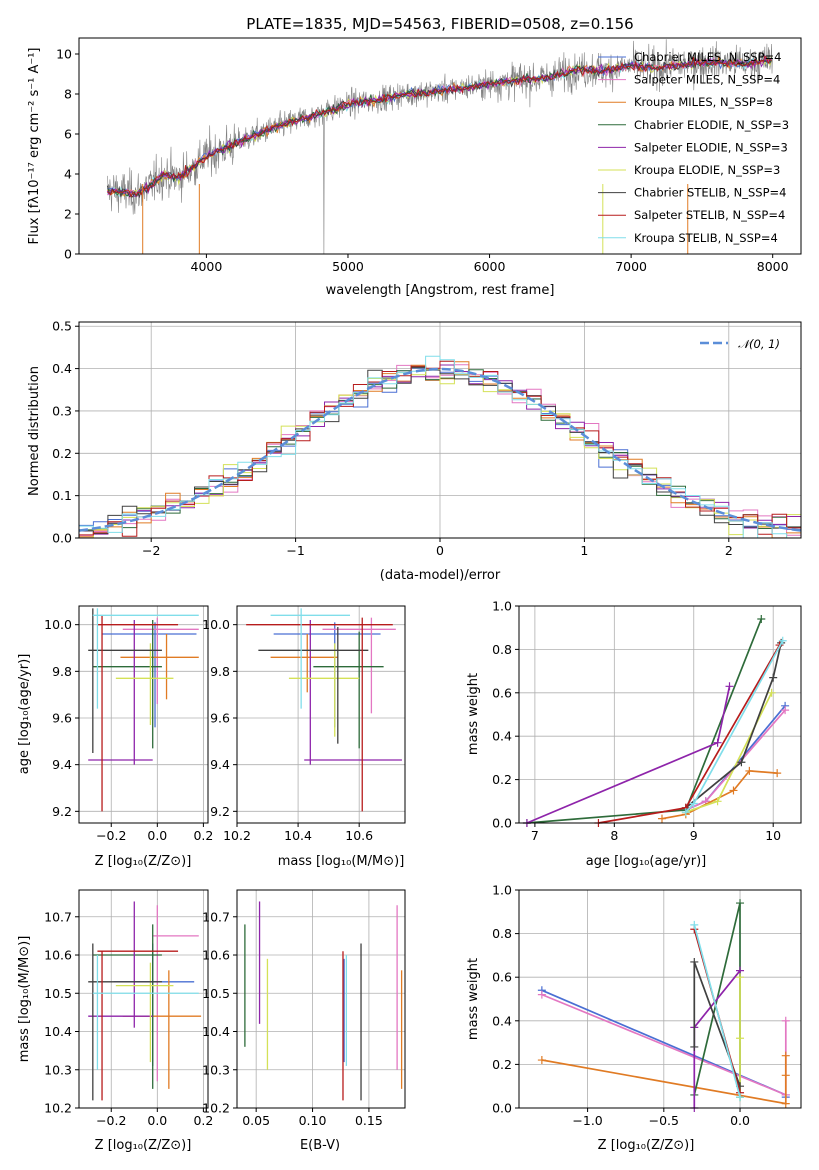 This screenshot has width=819, height=1170. What do you see at coordinates (706, 238) in the screenshot?
I see `spectrum-legend-label: Kroupa STELIB, N_SSP=4` at bounding box center [706, 238].